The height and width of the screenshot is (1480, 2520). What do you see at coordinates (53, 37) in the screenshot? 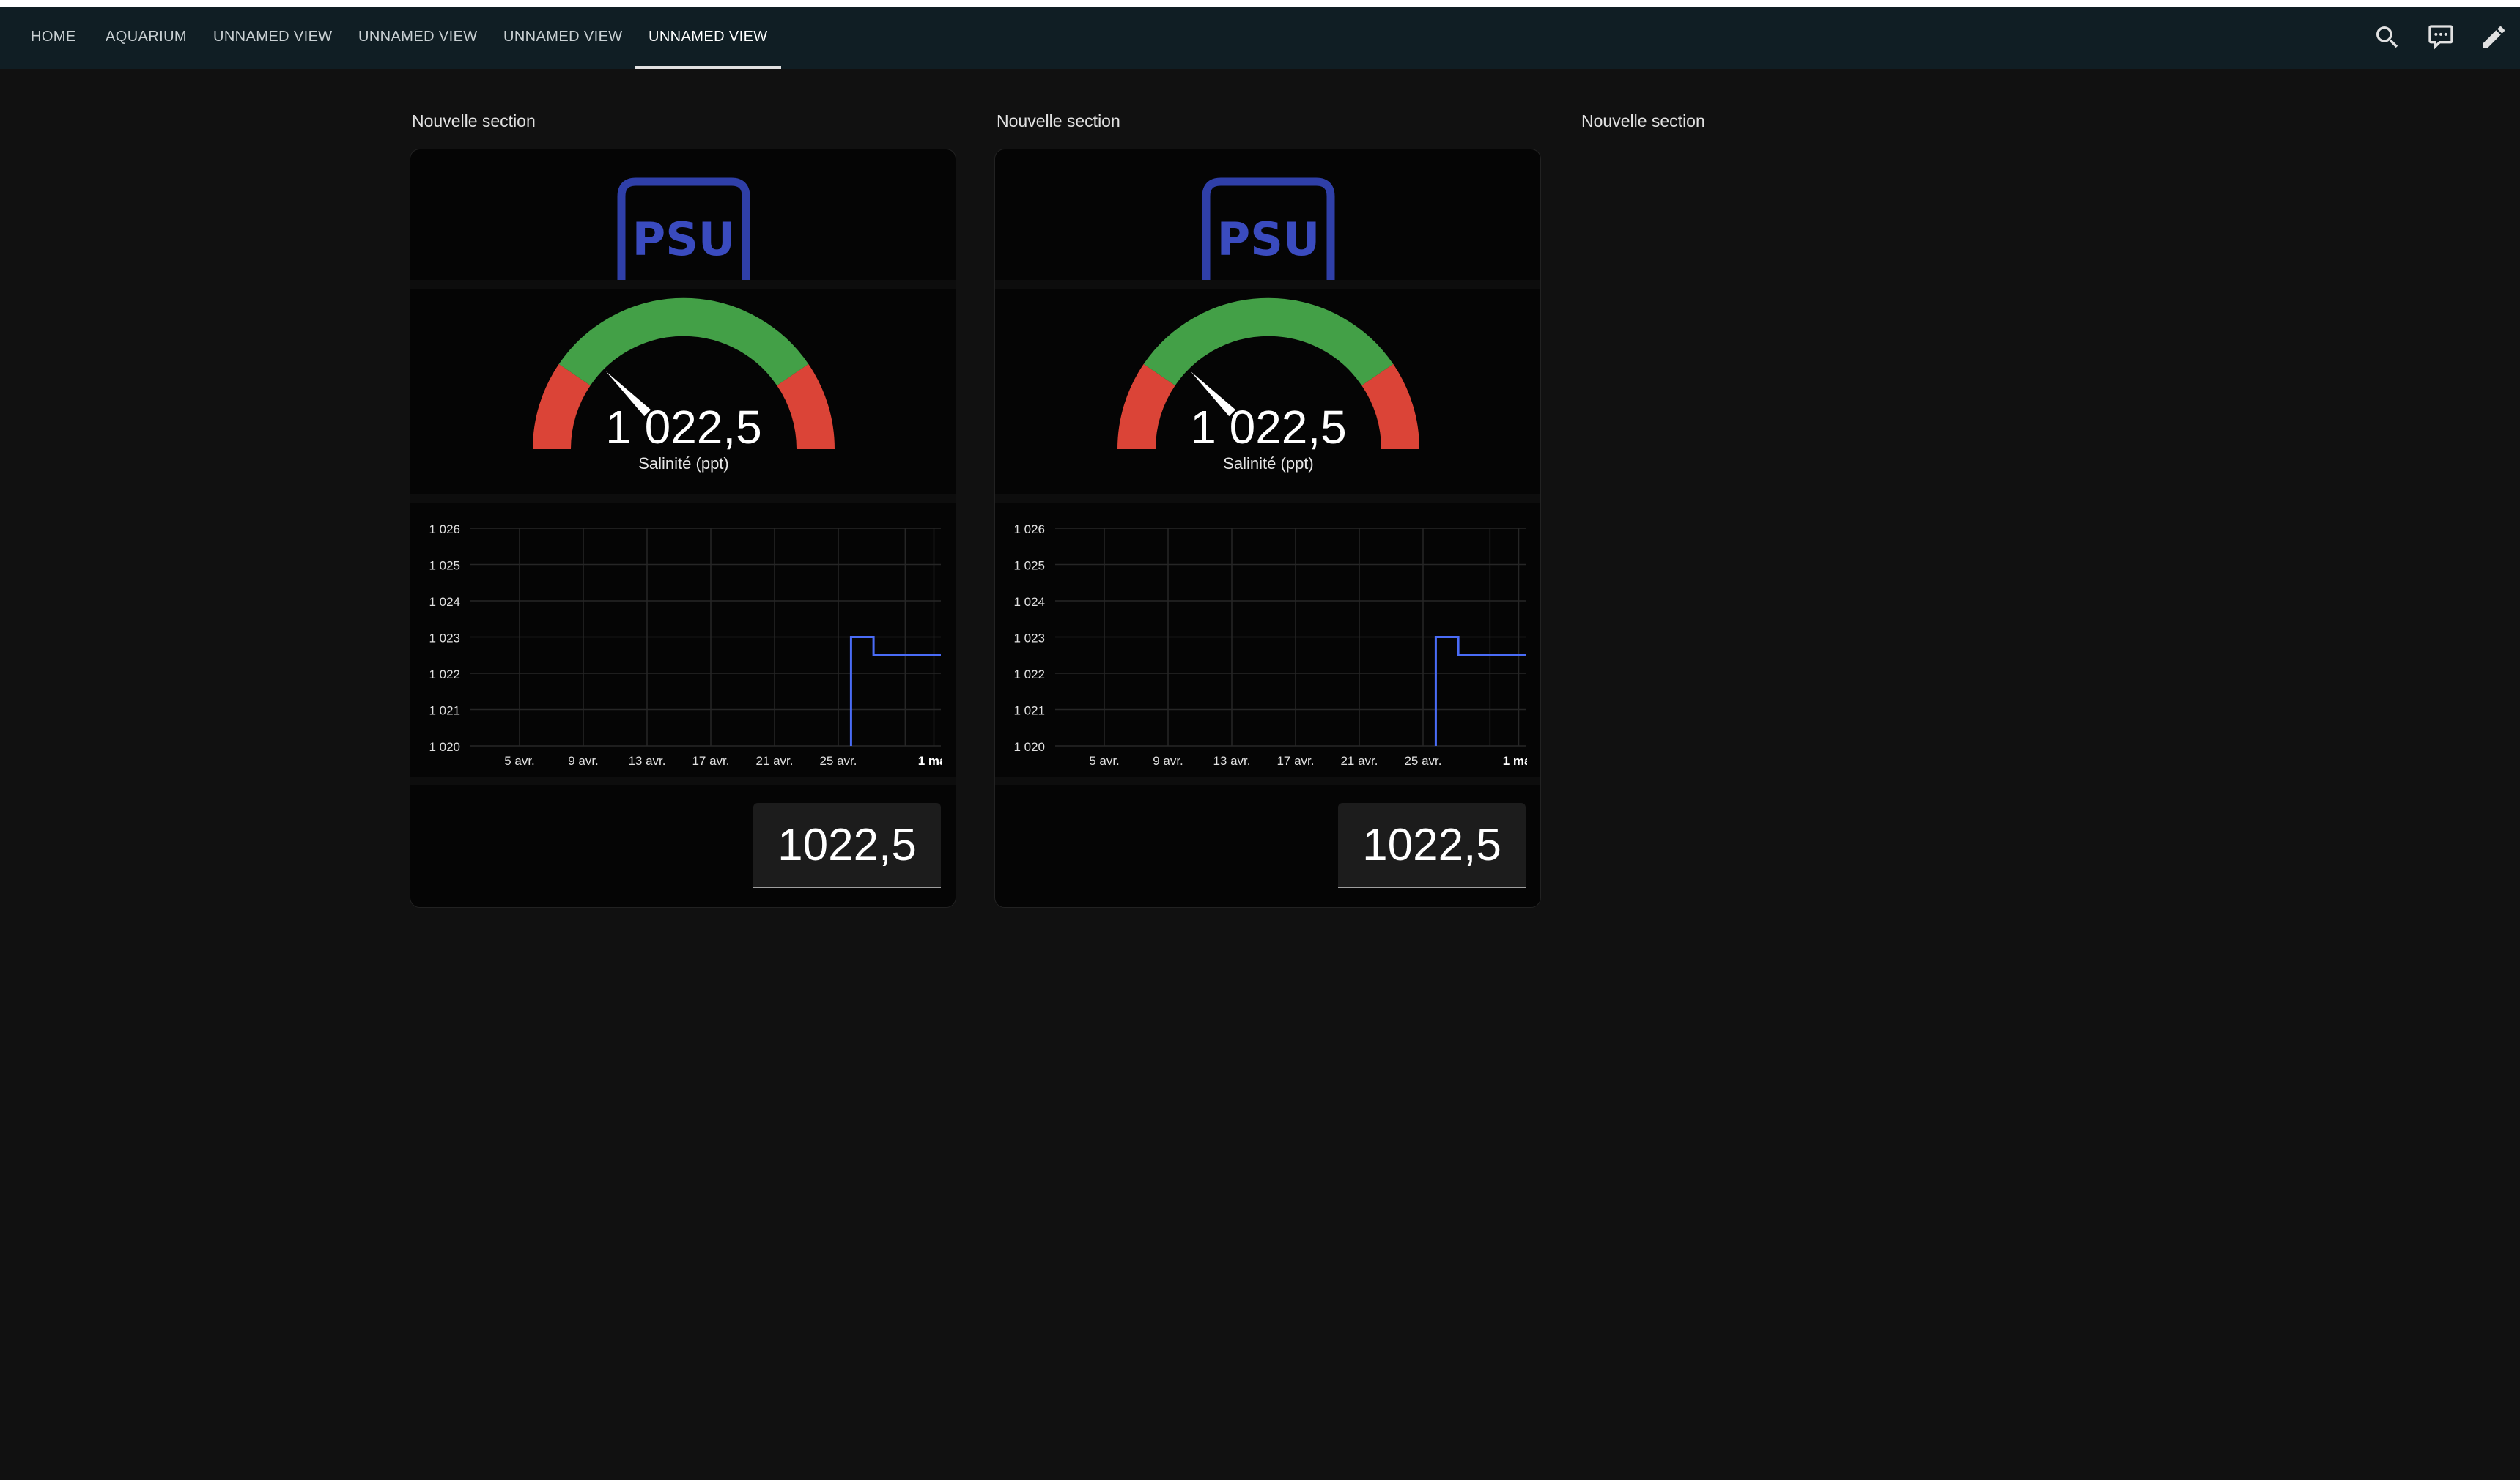
I see `tab-home: HOME` at bounding box center [53, 37].